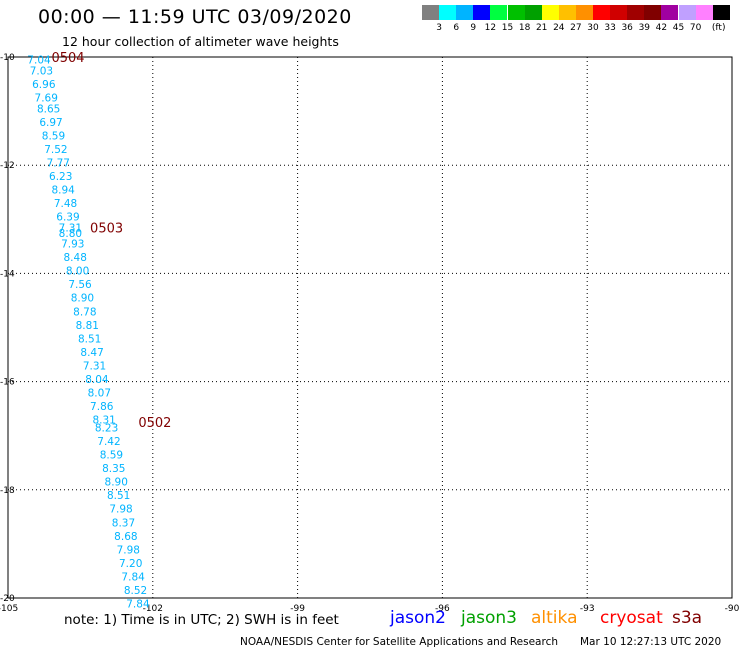 The height and width of the screenshot is (650, 740). I want to click on colorbar-label: 30, so click(593, 28).